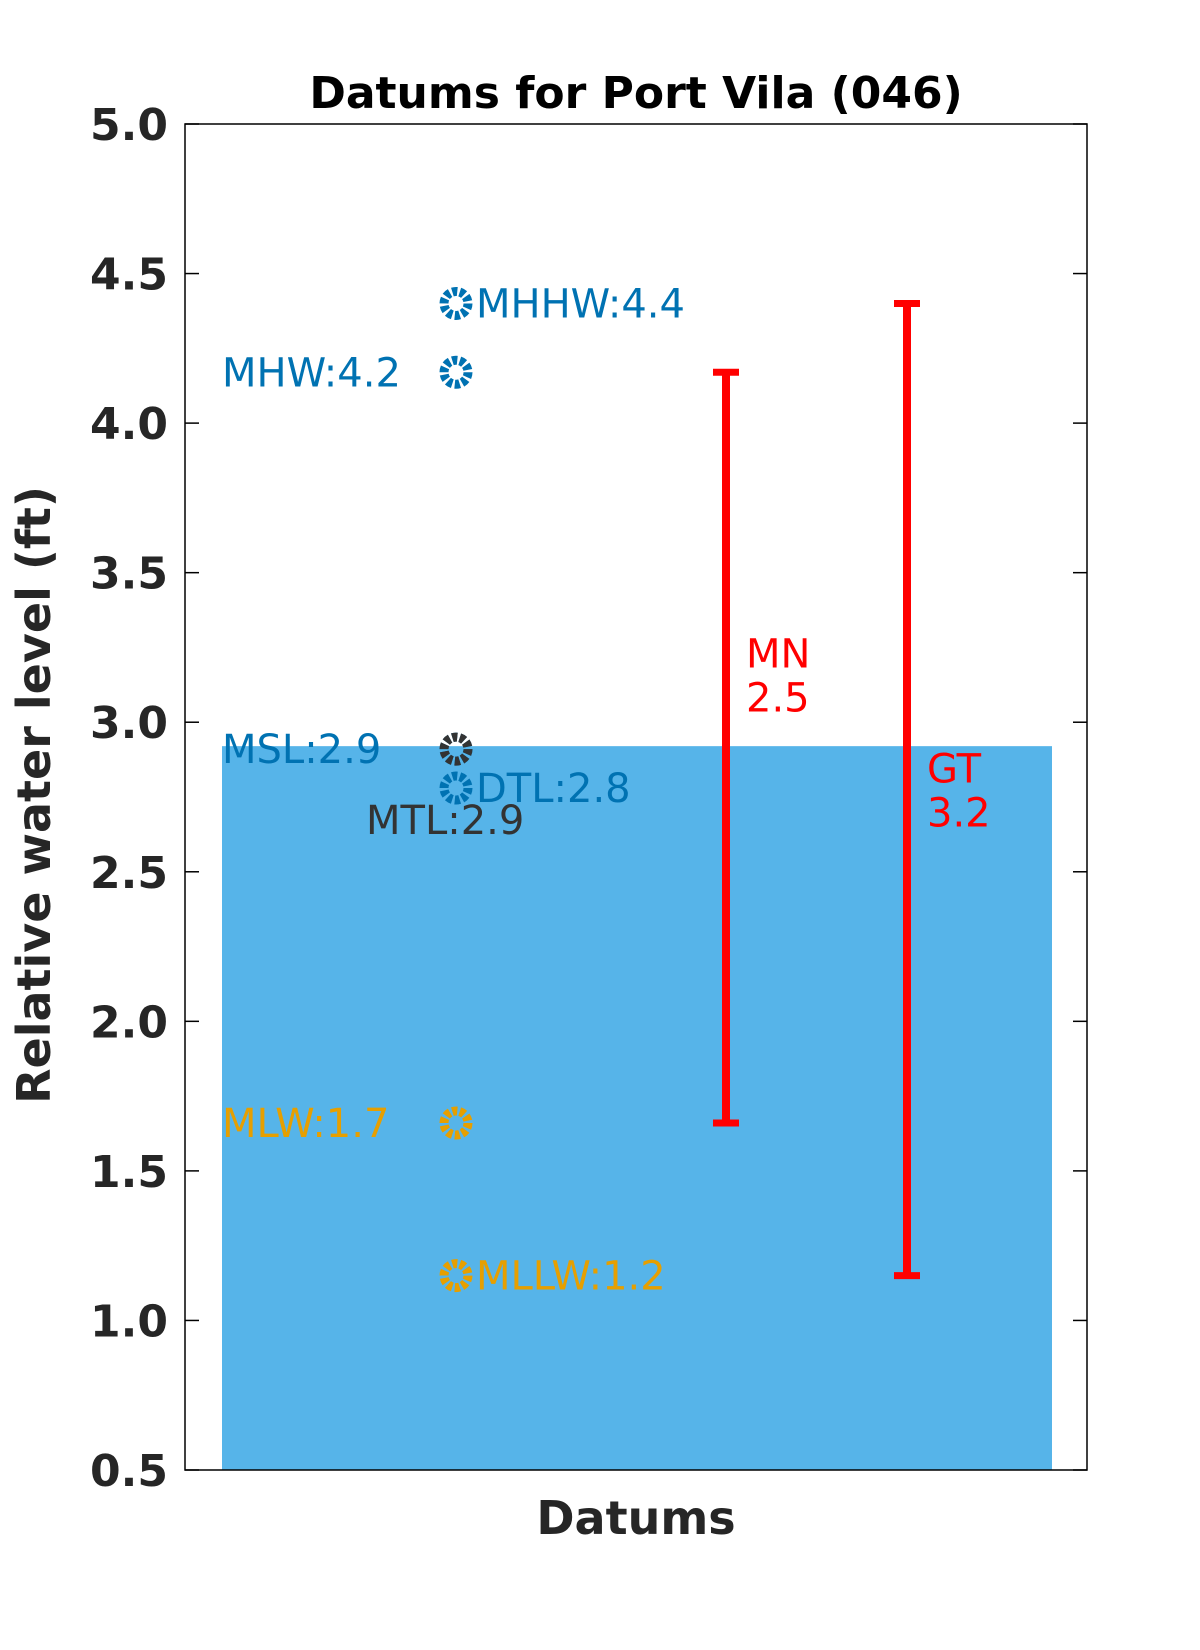  Describe the element at coordinates (129, 1172) in the screenshot. I see `y-tick-label-2: 1.5` at that location.